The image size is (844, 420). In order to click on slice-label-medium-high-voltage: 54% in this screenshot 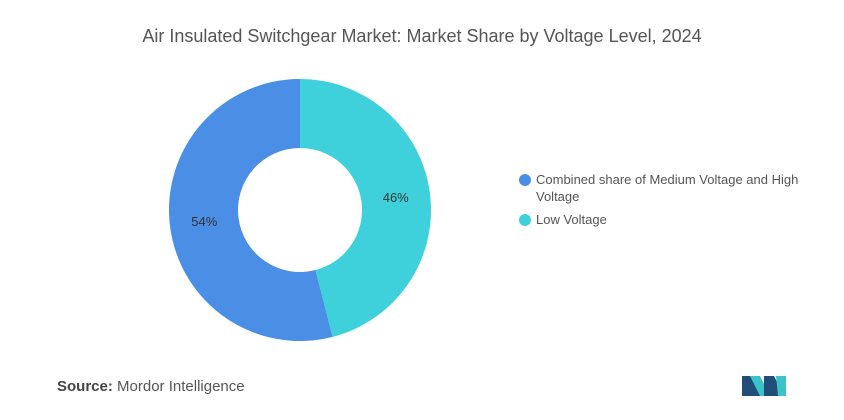, I will do `click(204, 221)`.